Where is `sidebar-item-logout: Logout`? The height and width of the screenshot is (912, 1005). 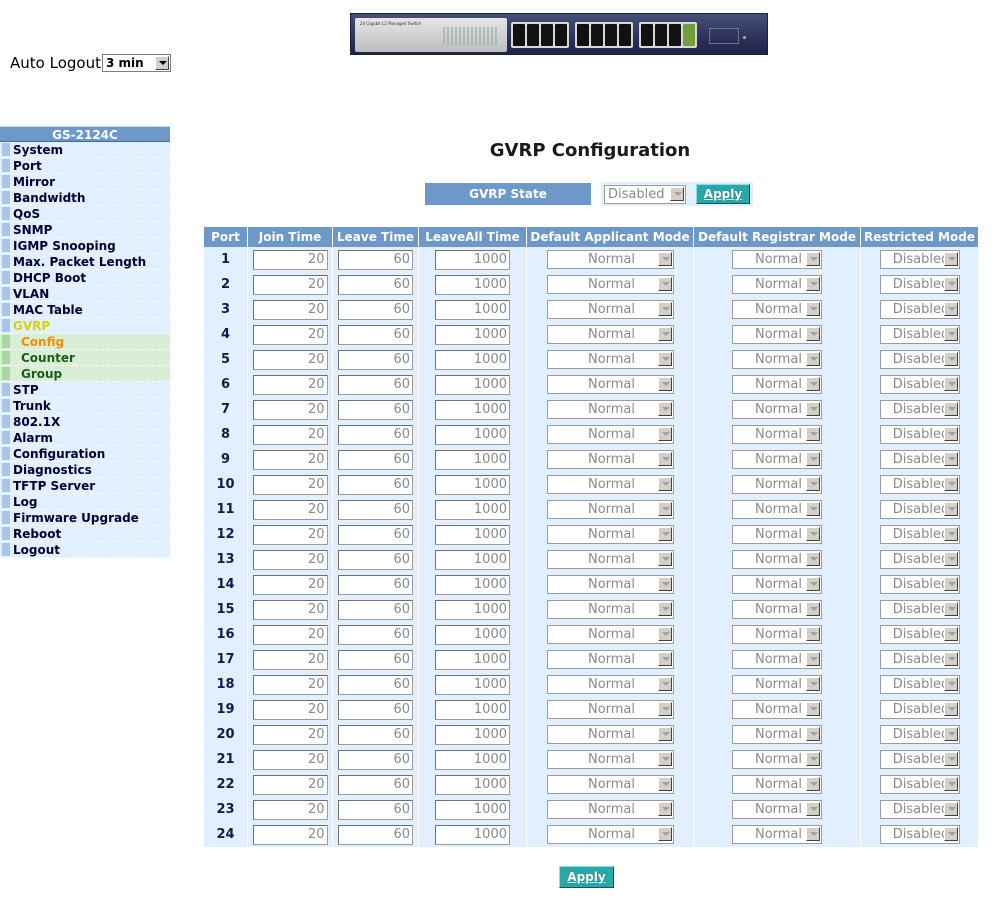 sidebar-item-logout: Logout is located at coordinates (85, 550).